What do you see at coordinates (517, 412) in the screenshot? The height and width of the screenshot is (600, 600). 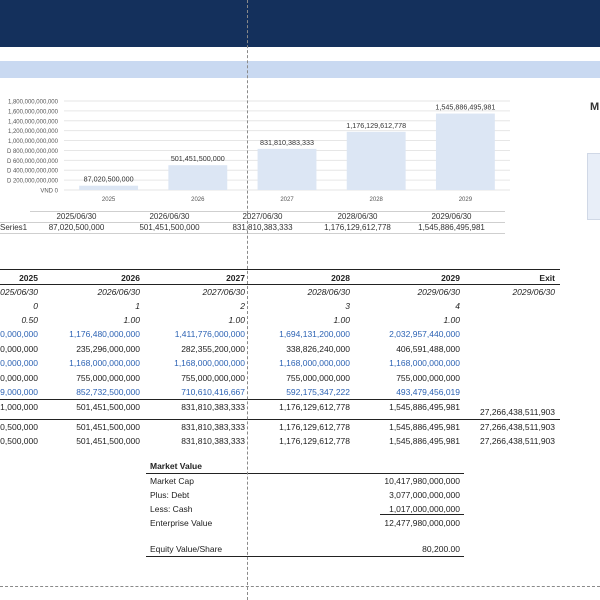 I see `exit-value: 27,266,438,511,903` at bounding box center [517, 412].